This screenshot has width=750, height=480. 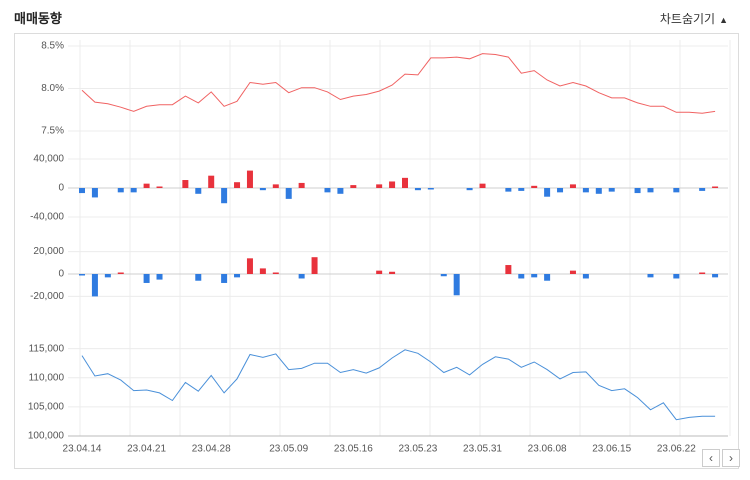 I want to click on x-tick-label: 23.05.09, so click(x=288, y=449).